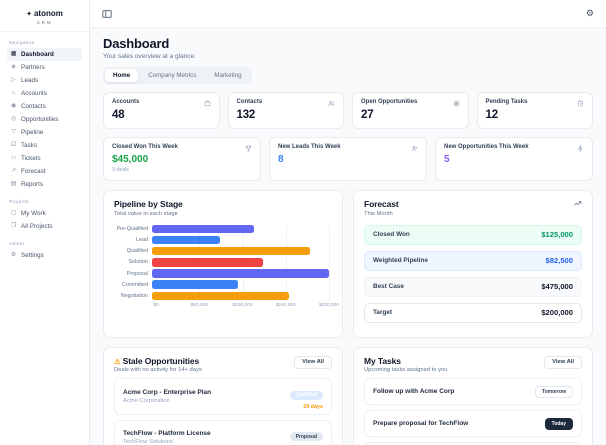 The width and height of the screenshot is (606, 445). I want to click on sidebar-item-leads: ▷ Leads, so click(44, 80).